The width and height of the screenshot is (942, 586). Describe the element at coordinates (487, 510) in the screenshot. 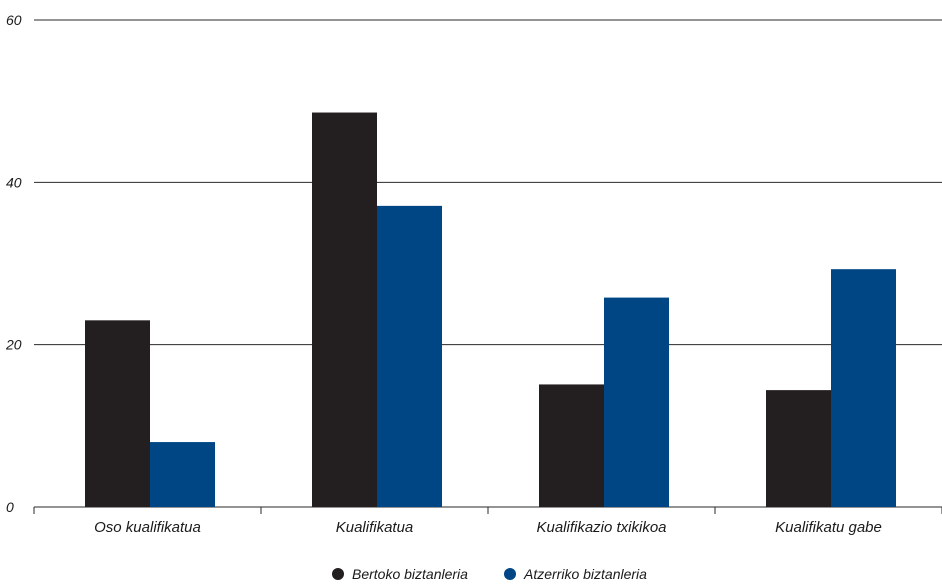

I see `x-axis` at that location.